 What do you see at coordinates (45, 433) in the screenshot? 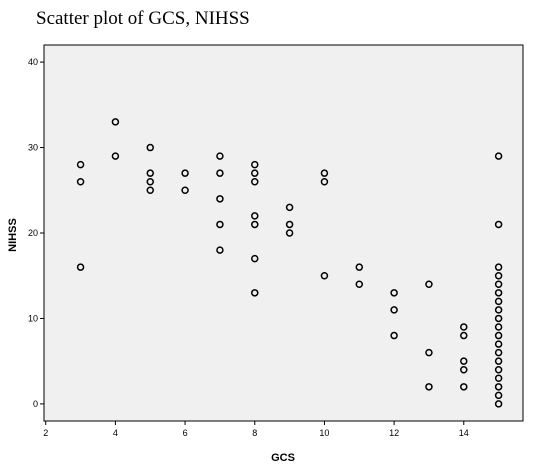
I see `x-tick-label: 2` at bounding box center [45, 433].